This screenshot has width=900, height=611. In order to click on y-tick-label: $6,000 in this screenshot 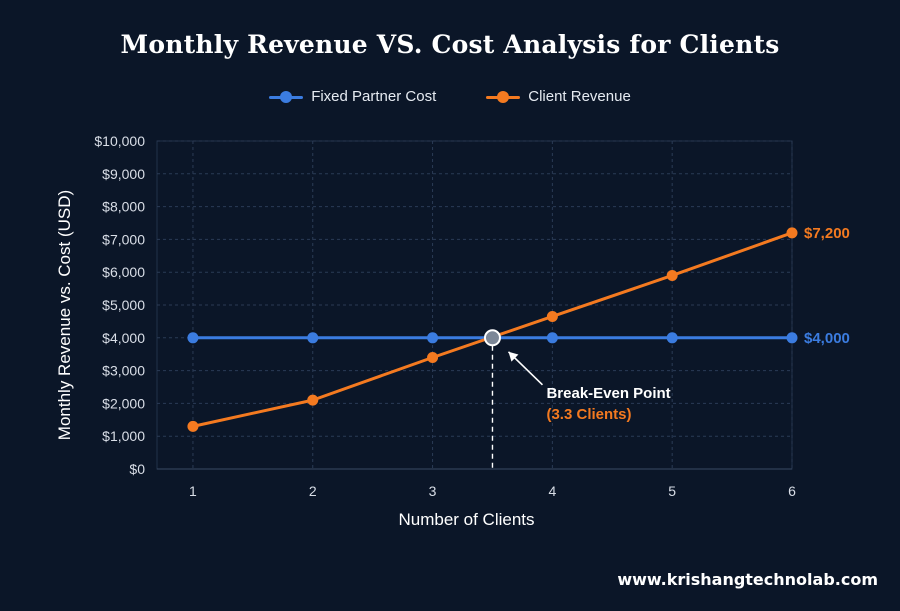, I will do `click(123, 272)`.